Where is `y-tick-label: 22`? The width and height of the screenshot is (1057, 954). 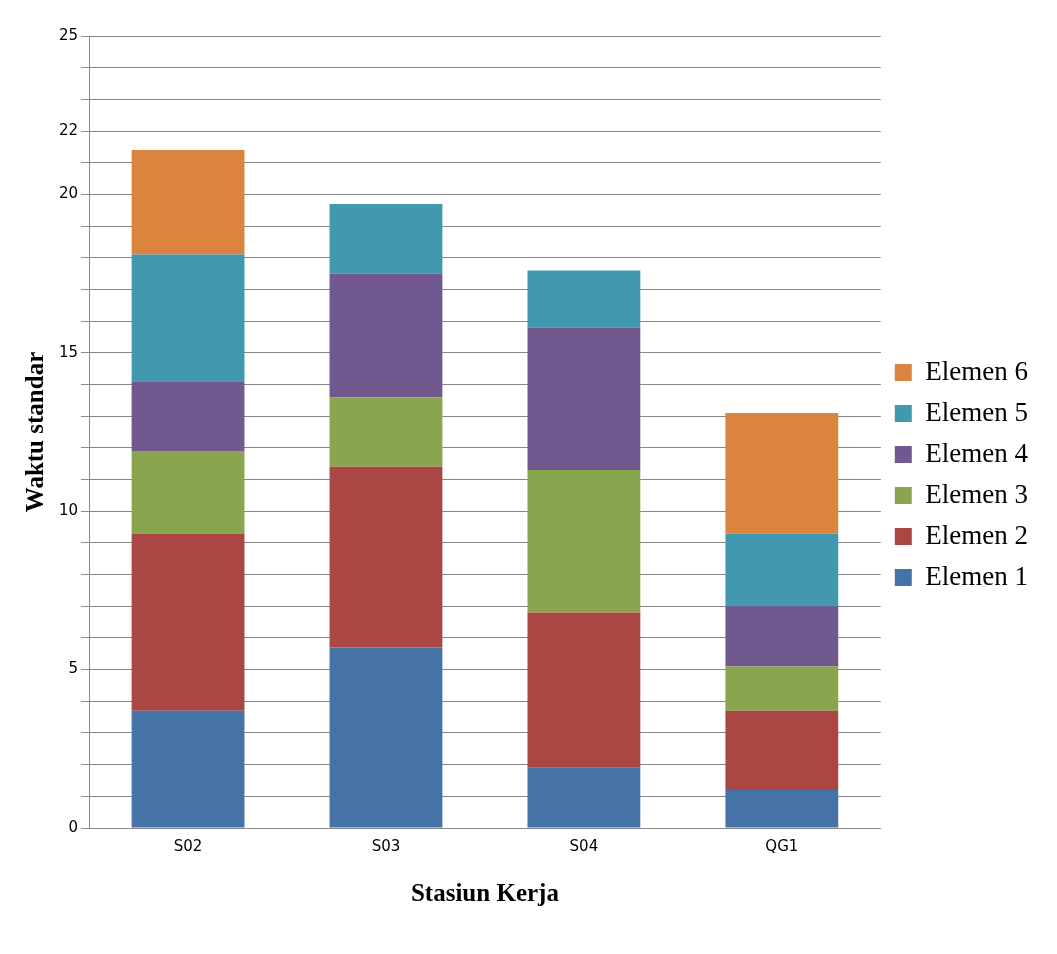 y-tick-label: 22 is located at coordinates (68, 129).